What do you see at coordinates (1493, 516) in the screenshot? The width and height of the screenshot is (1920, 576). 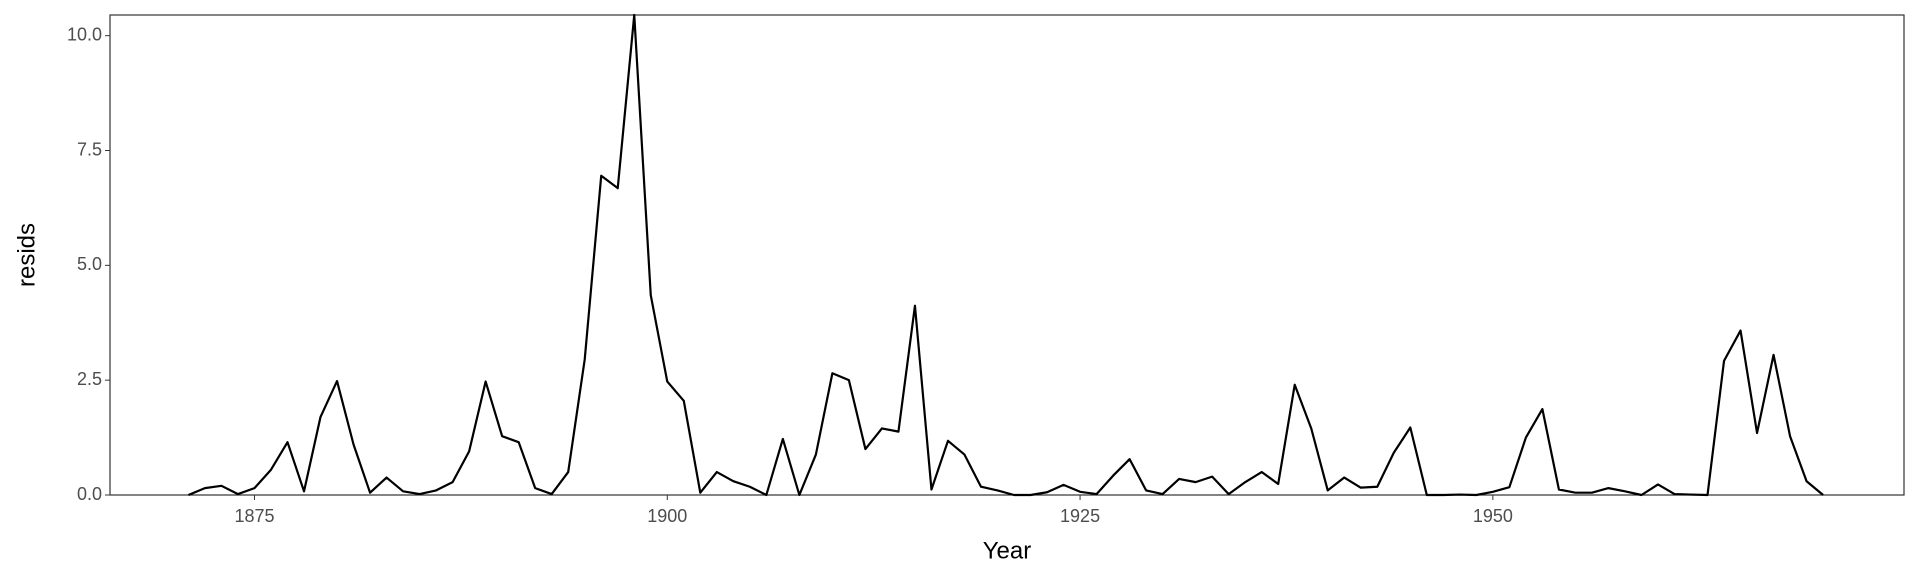 I see `x-tick-label: 1950` at bounding box center [1493, 516].